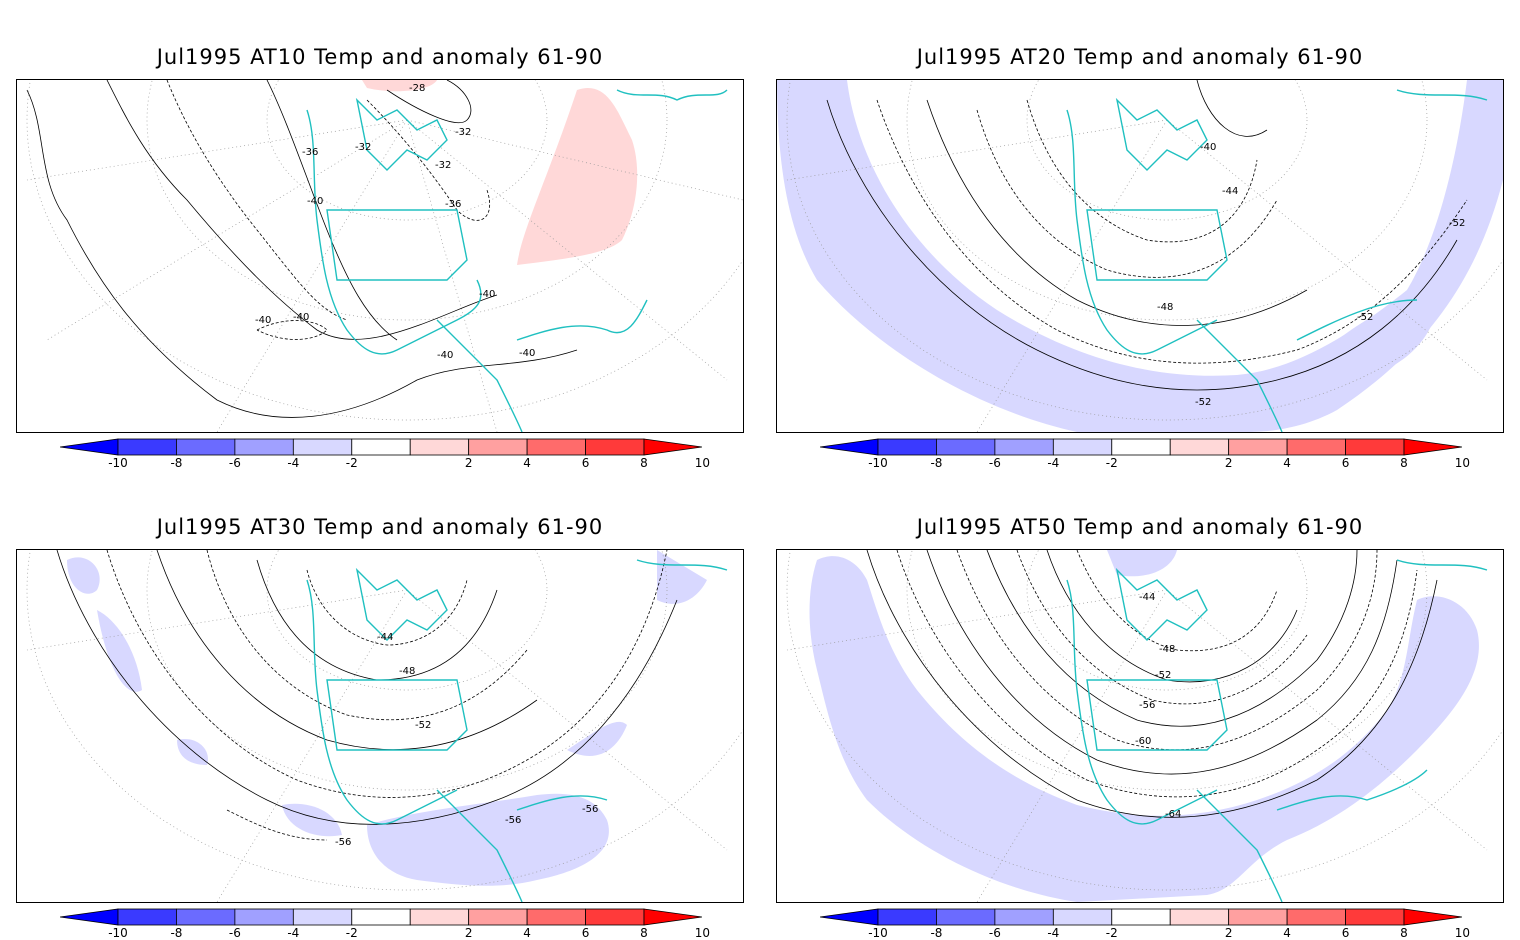 The image size is (1520, 940). What do you see at coordinates (1053, 933) in the screenshot?
I see `colorbar-tick-label: -4` at bounding box center [1053, 933].